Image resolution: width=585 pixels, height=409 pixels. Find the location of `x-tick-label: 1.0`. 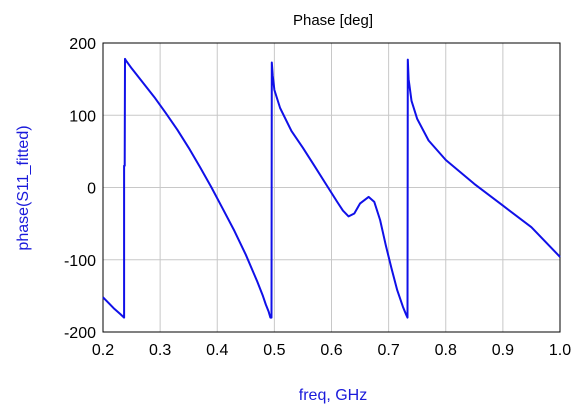

x-tick-label: 1.0 is located at coordinates (560, 350).